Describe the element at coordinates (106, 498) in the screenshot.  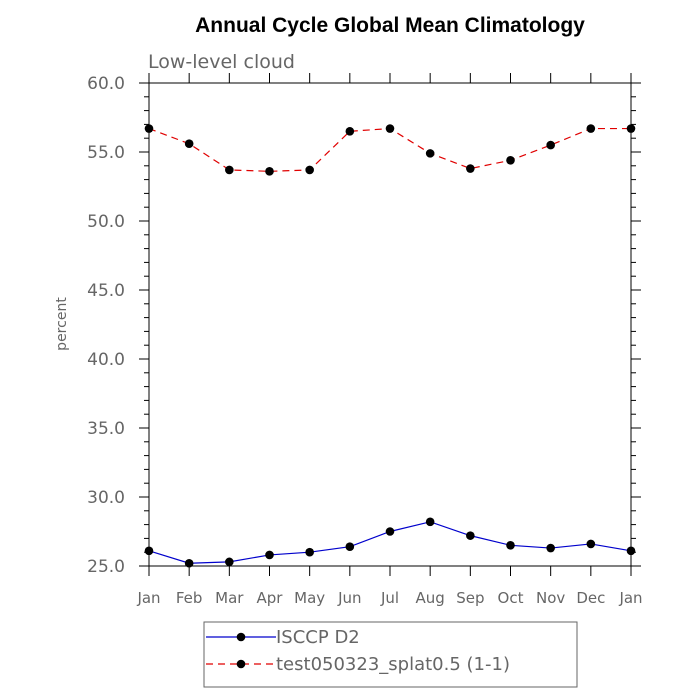
I see `y-tick-label: 30.0` at that location.